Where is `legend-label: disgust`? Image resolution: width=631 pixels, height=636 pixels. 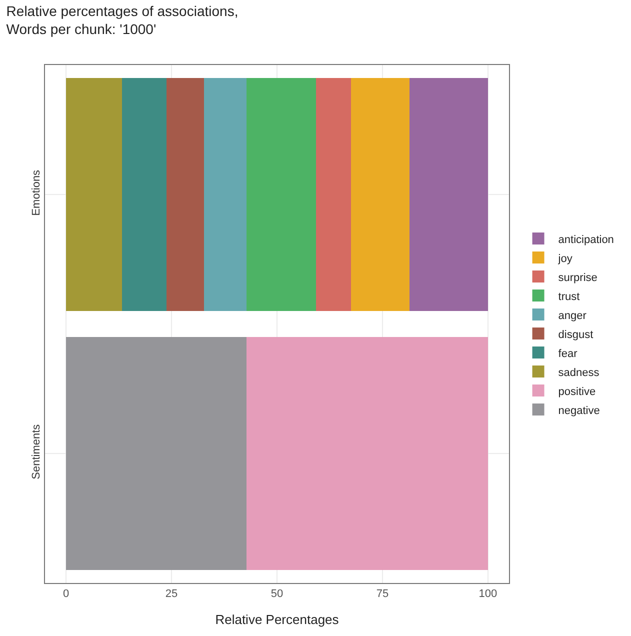 legend-label: disgust is located at coordinates (576, 334).